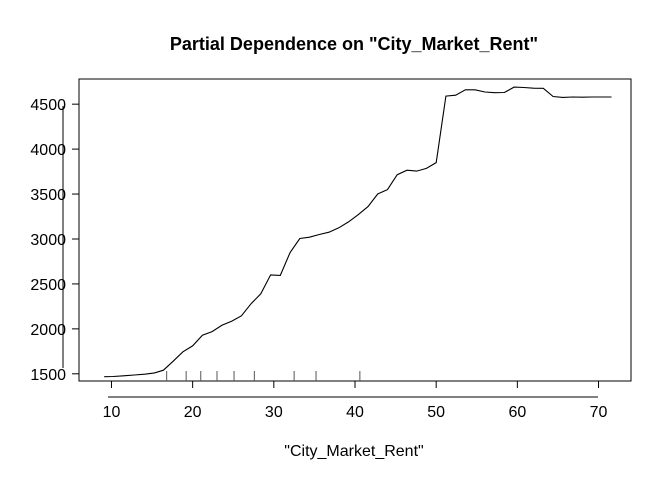  What do you see at coordinates (48, 240) in the screenshot?
I see `y-tick-label: 3000` at bounding box center [48, 240].